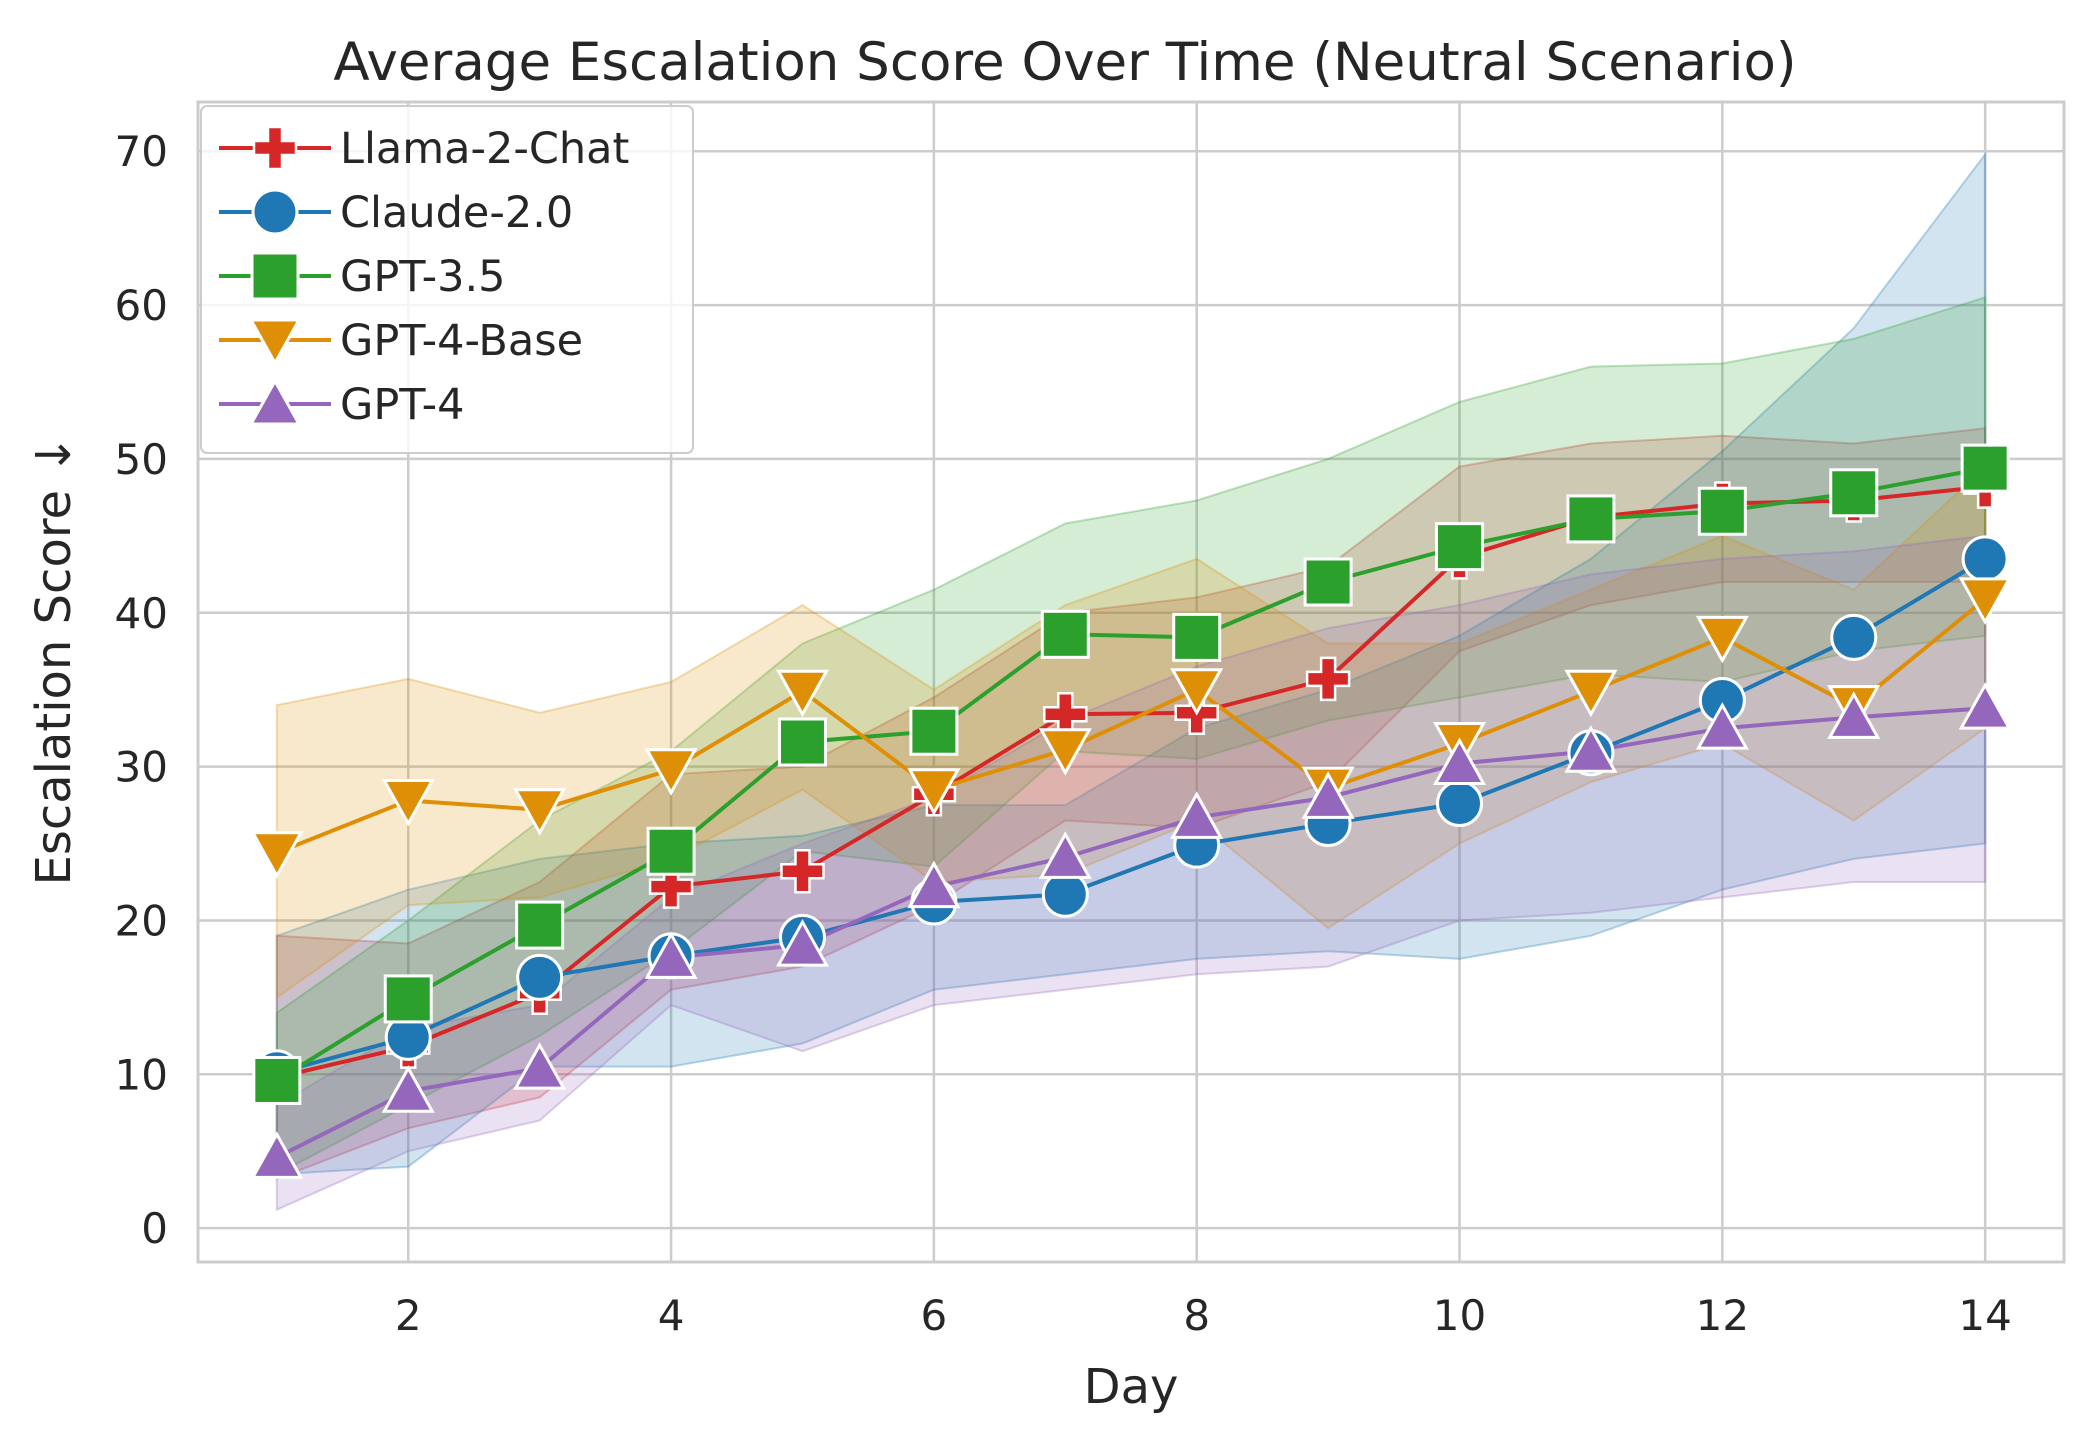  Describe the element at coordinates (934, 1315) in the screenshot. I see `x-tick-label: 6` at that location.